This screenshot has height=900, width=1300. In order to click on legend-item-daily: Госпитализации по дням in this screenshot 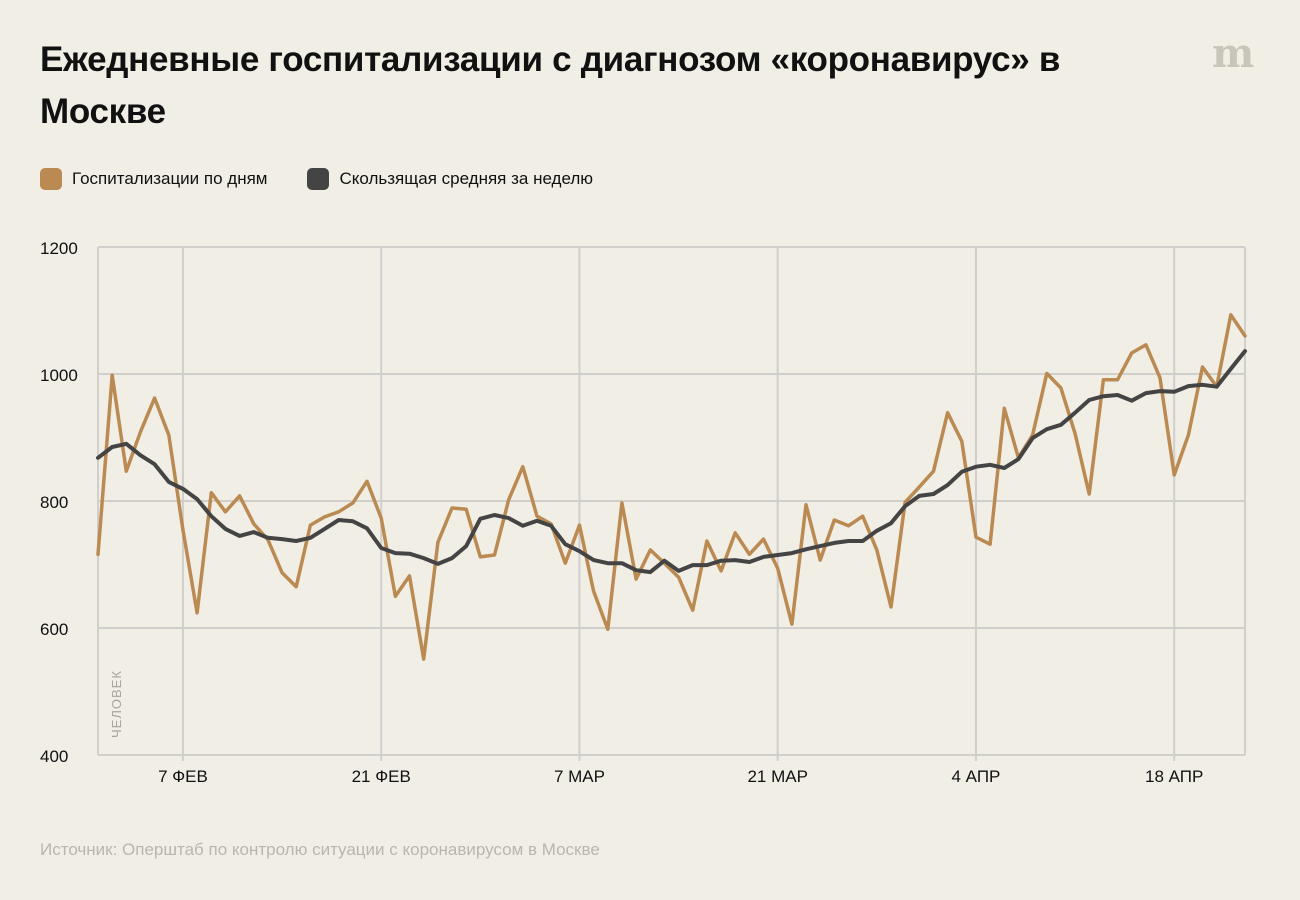, I will do `click(153, 179)`.